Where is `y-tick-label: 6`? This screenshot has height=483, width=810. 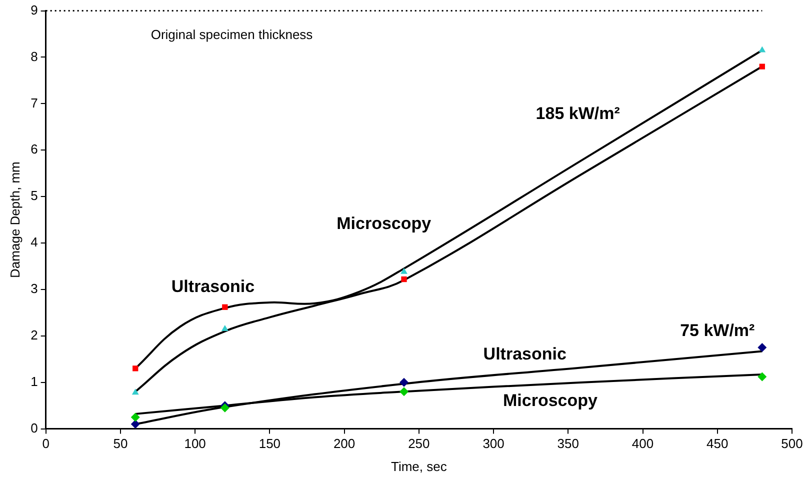
y-tick-label: 6 is located at coordinates (34, 149).